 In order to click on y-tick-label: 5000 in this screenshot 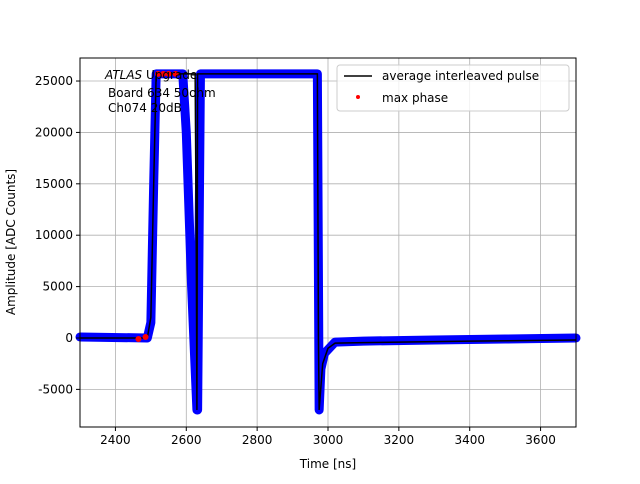, I will do `click(57, 287)`.